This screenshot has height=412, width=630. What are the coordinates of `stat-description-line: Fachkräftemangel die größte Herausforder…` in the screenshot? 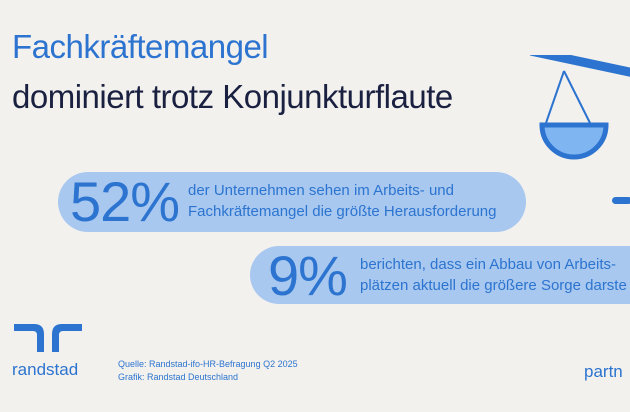 It's located at (342, 211).